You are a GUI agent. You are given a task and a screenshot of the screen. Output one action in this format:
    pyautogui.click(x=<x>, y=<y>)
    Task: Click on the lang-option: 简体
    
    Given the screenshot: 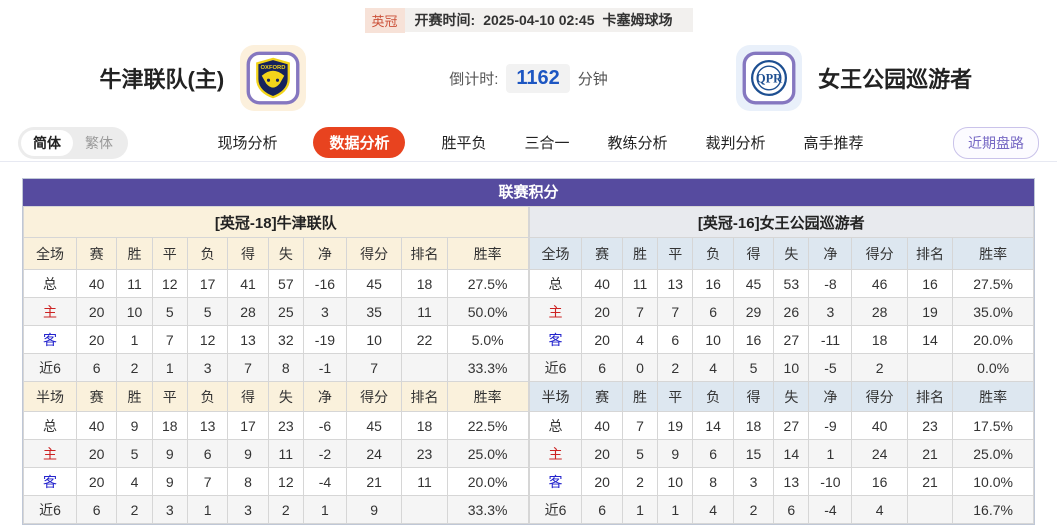 What is the action you would take?
    pyautogui.click(x=47, y=142)
    